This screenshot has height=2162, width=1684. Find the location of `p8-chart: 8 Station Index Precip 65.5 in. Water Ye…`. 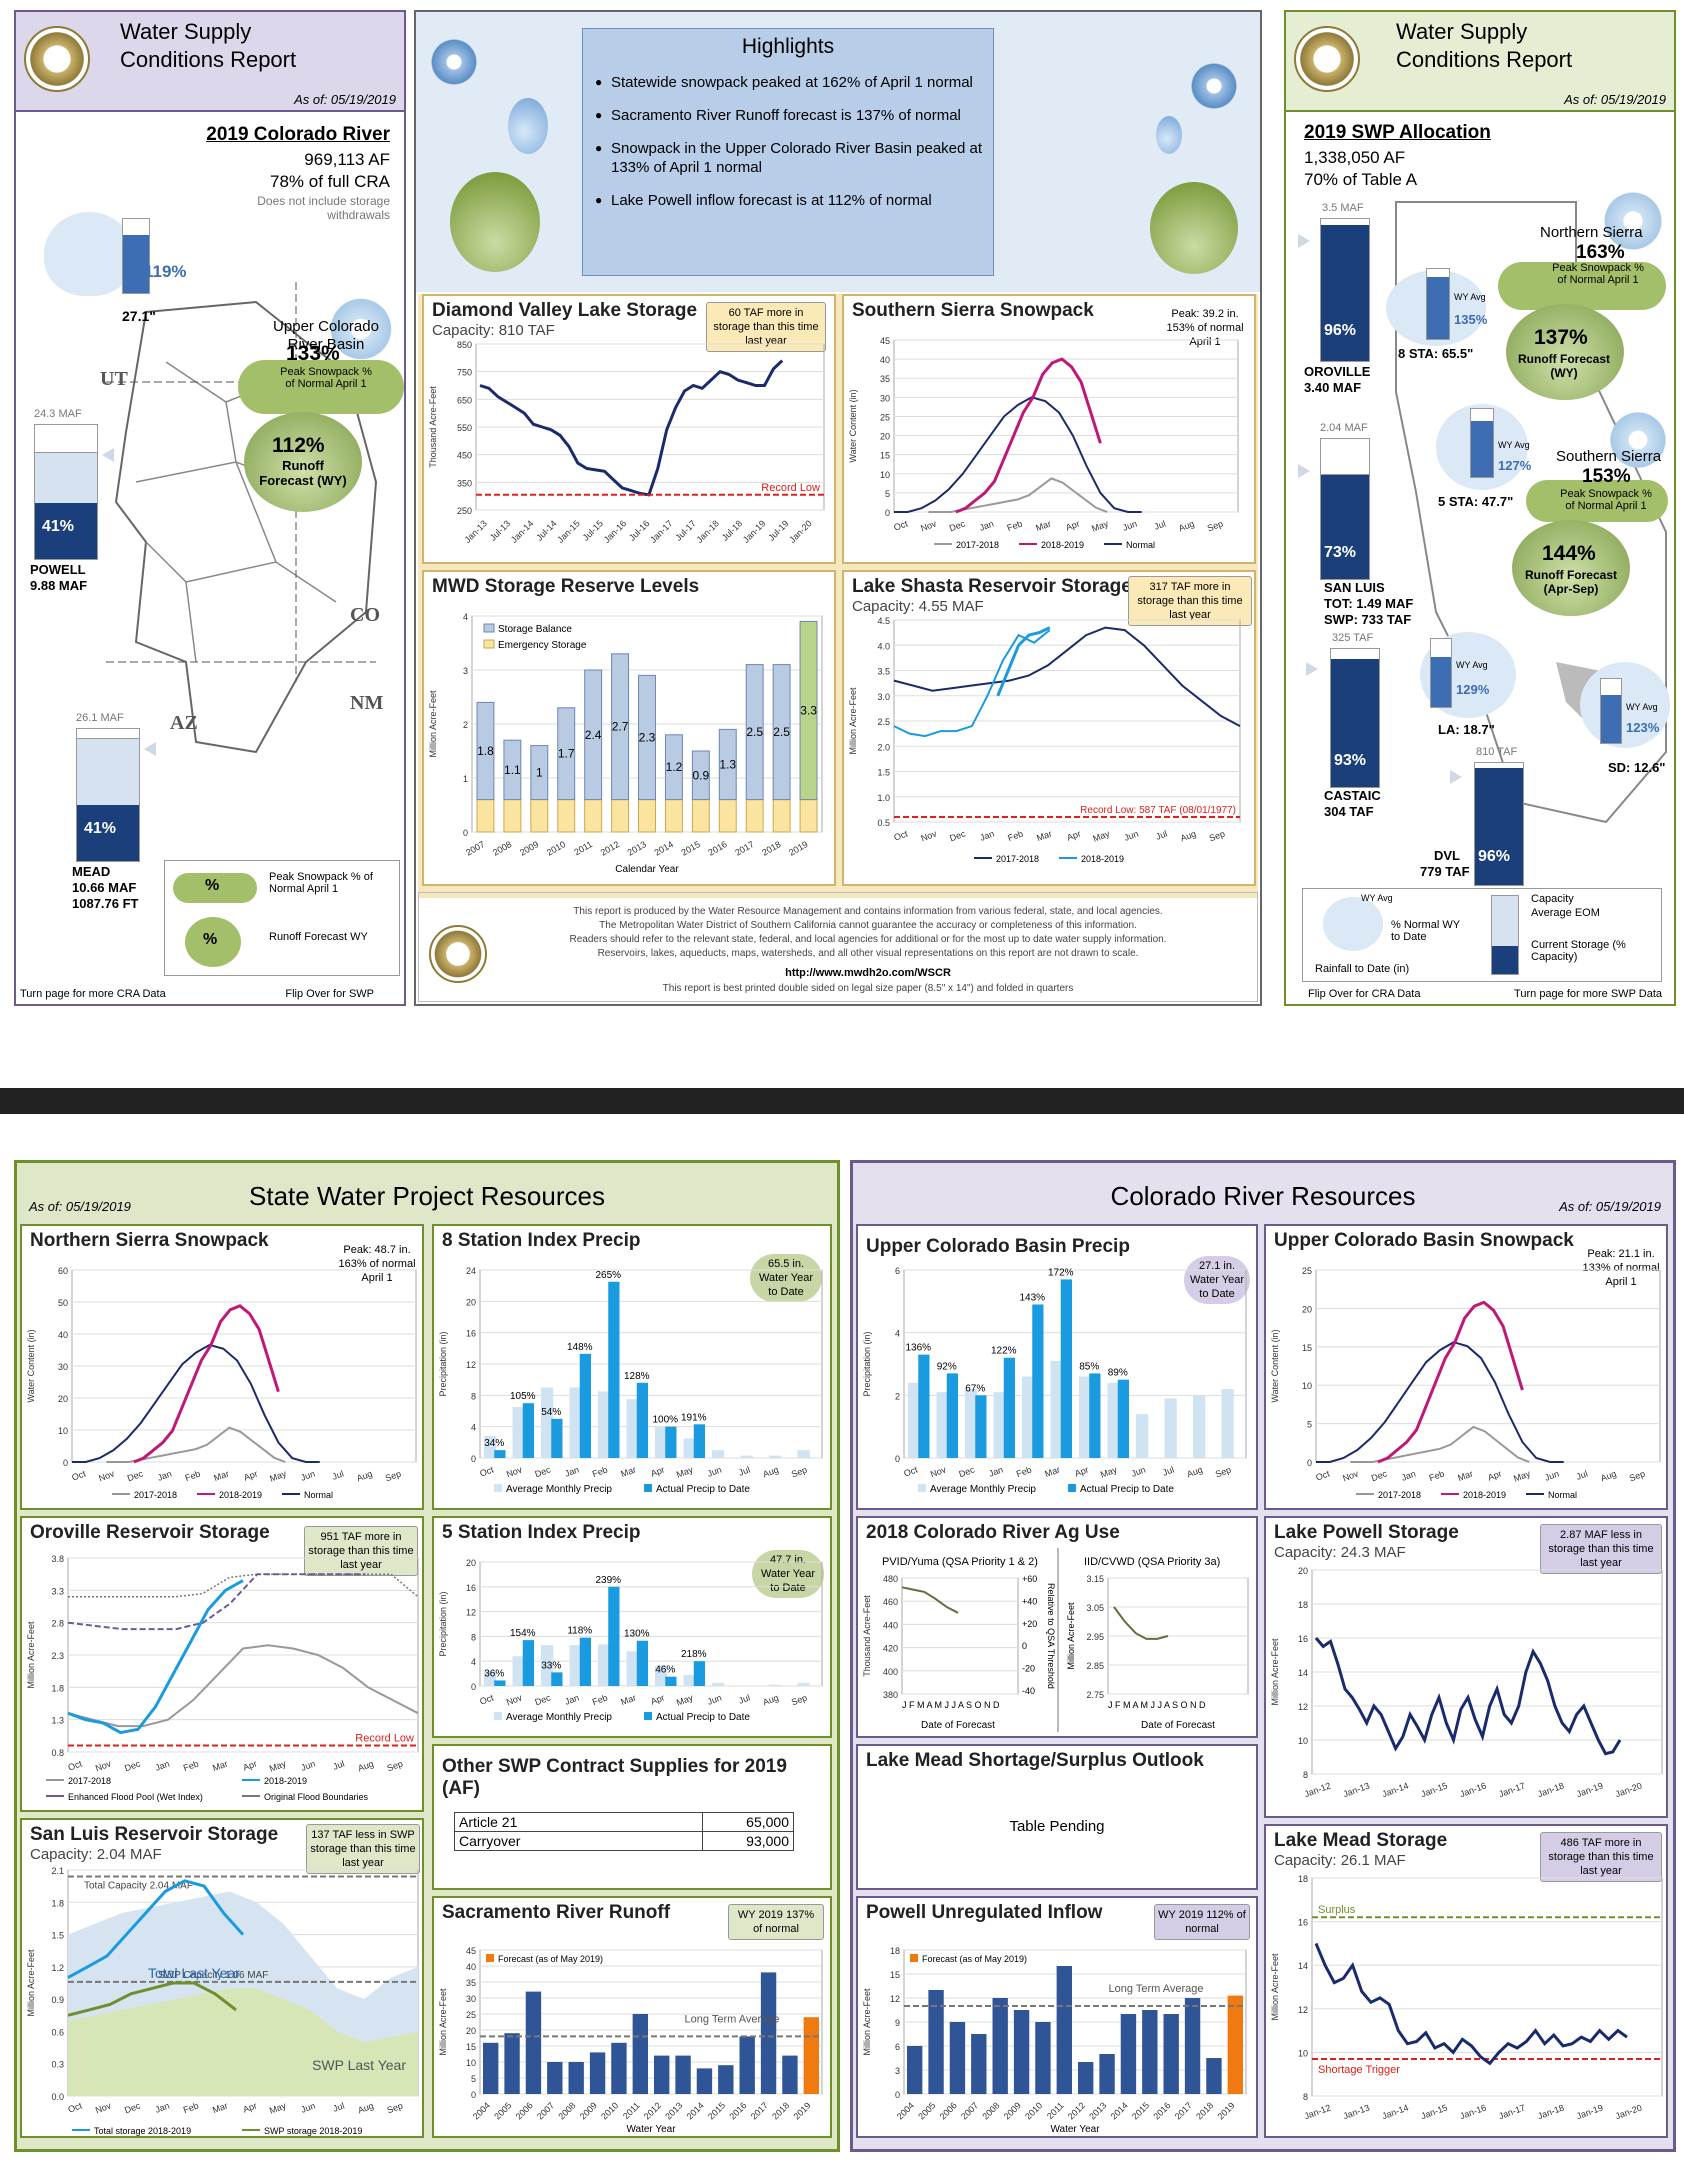

p8-chart: 8 Station Index Precip 65.5 in. Water Ye… is located at coordinates (632, 1367).